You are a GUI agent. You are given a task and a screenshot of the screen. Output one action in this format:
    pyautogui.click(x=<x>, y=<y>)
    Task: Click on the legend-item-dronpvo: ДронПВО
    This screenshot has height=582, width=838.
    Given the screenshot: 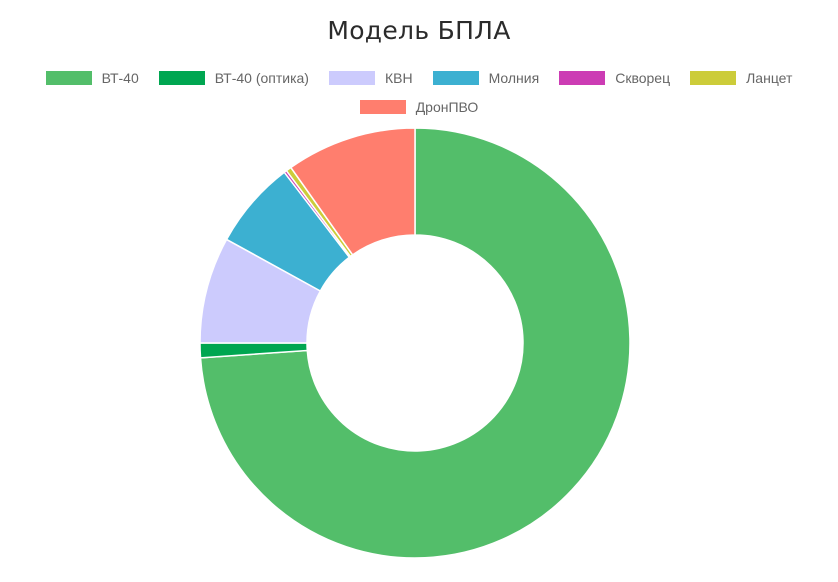 What is the action you would take?
    pyautogui.click(x=419, y=107)
    